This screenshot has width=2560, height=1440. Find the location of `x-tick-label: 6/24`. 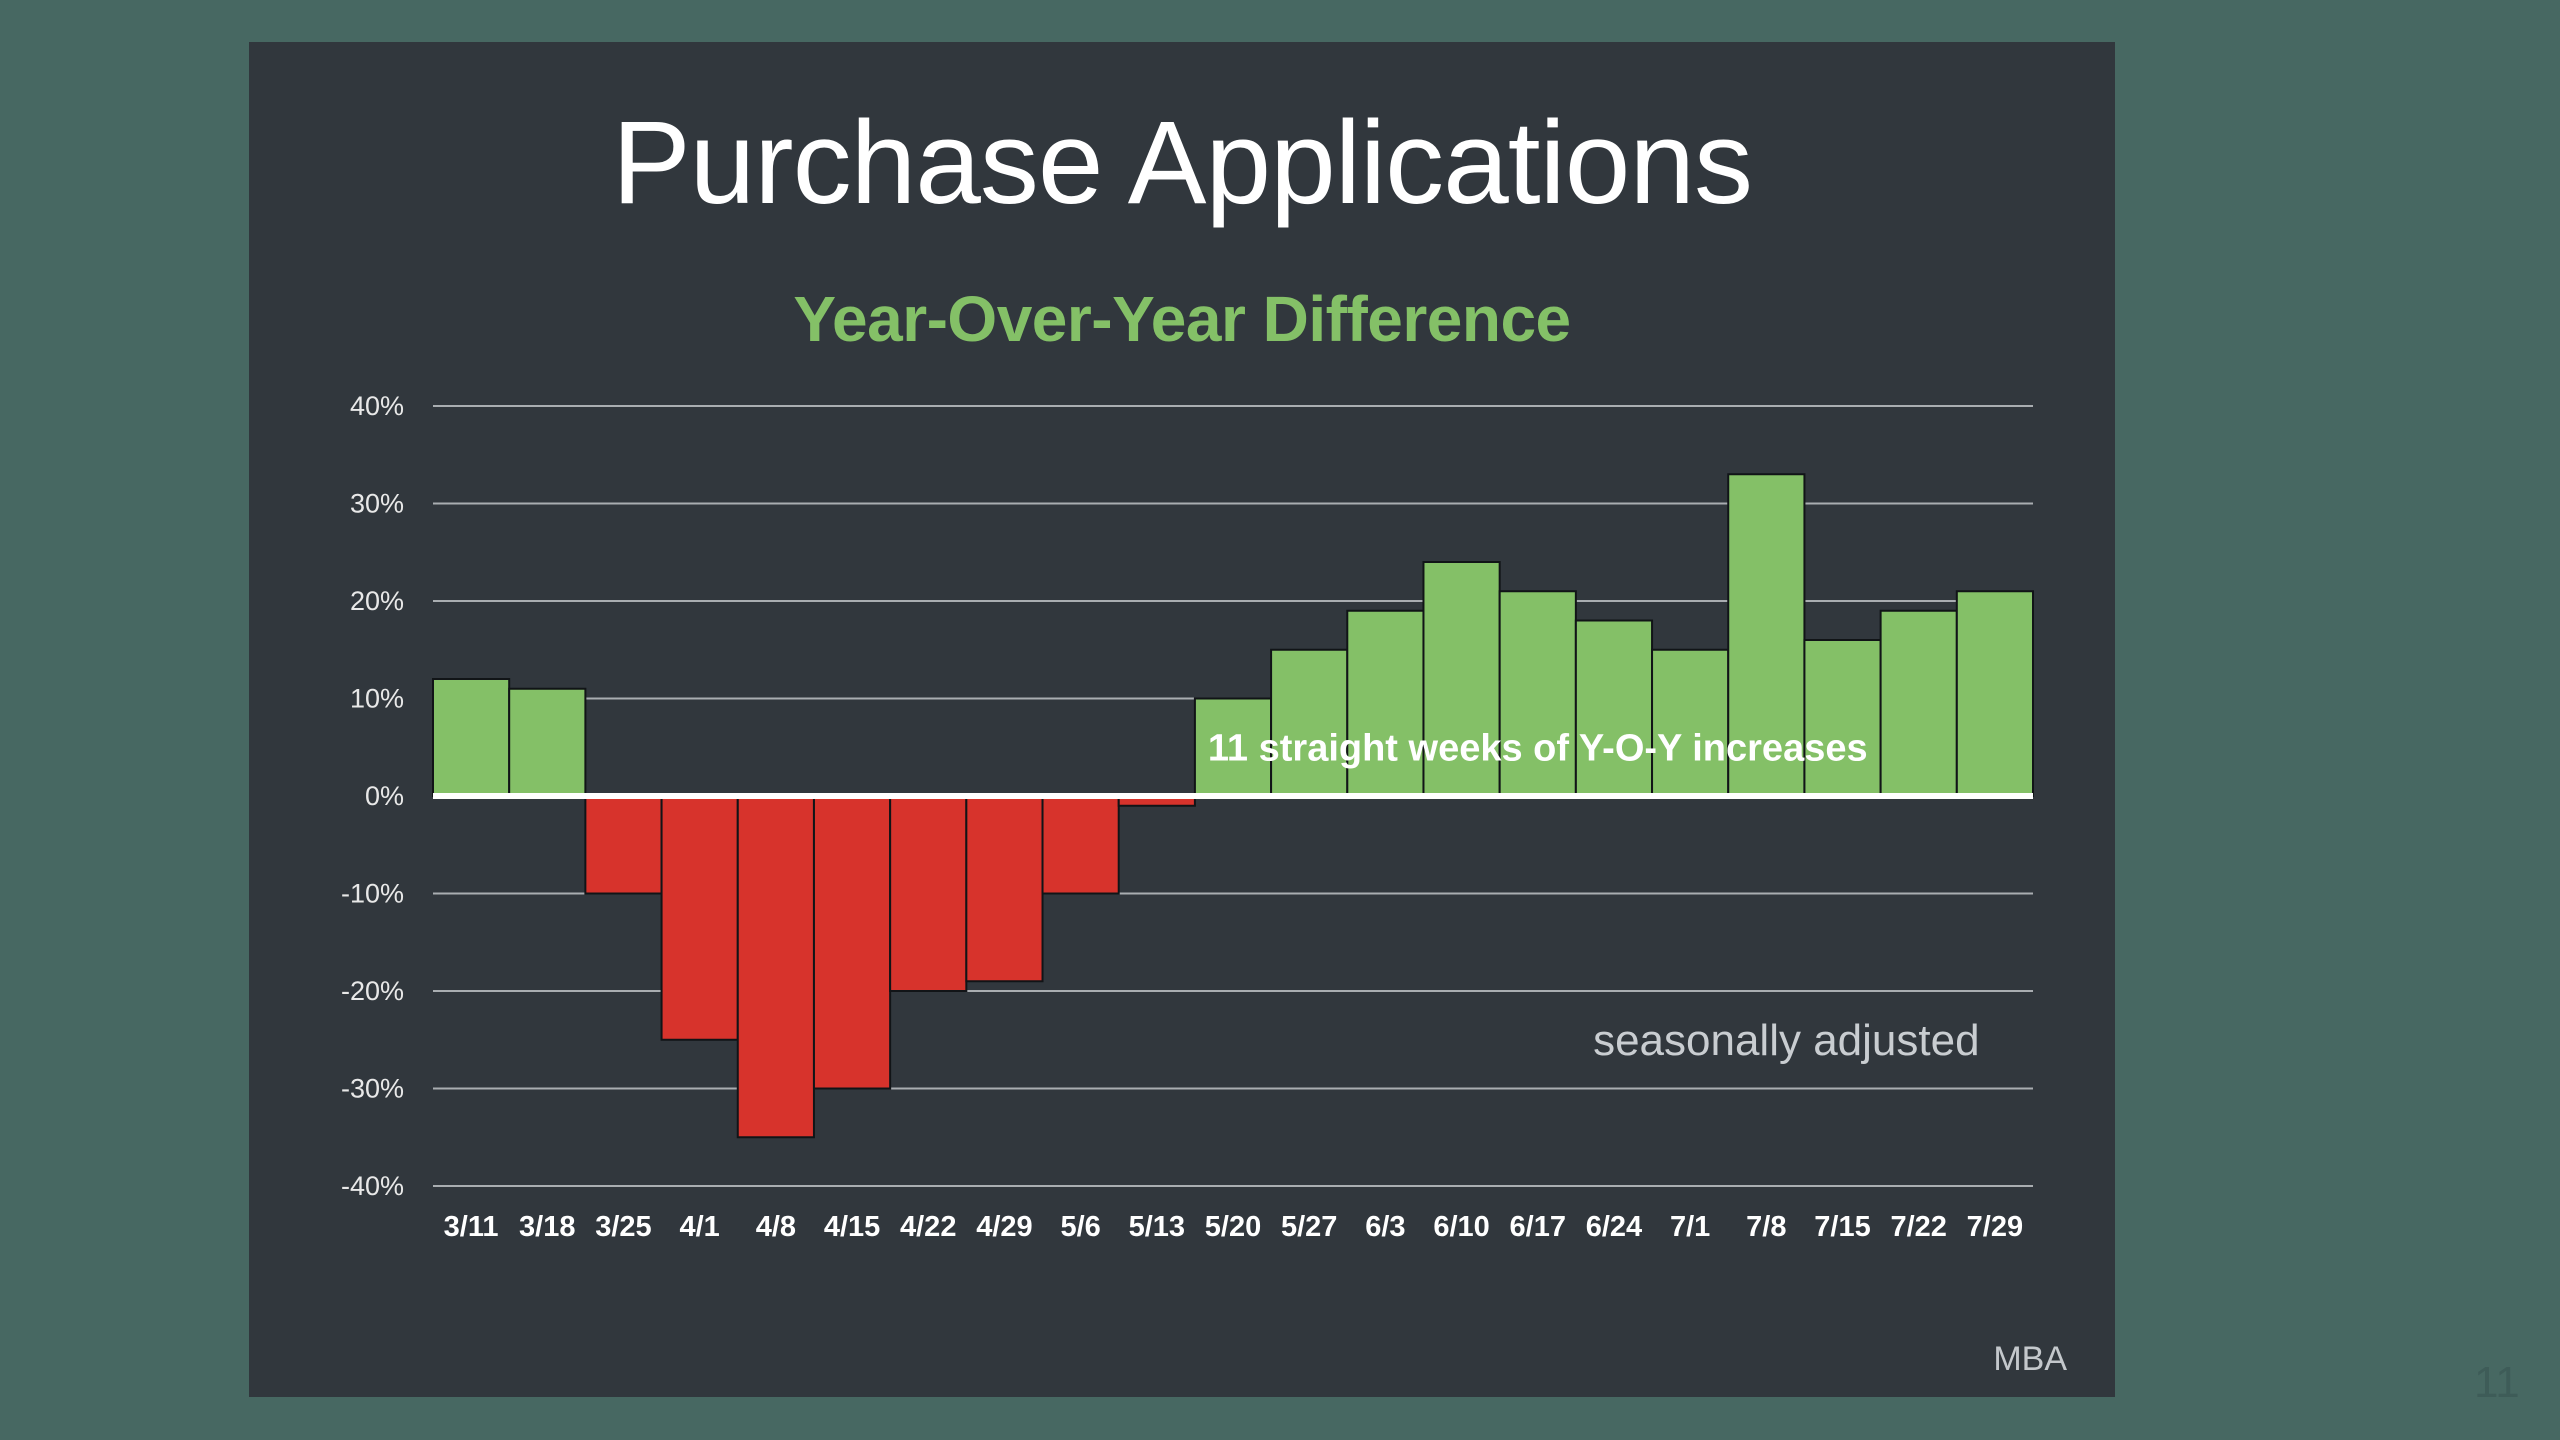

x-tick-label: 6/24 is located at coordinates (1614, 1227).